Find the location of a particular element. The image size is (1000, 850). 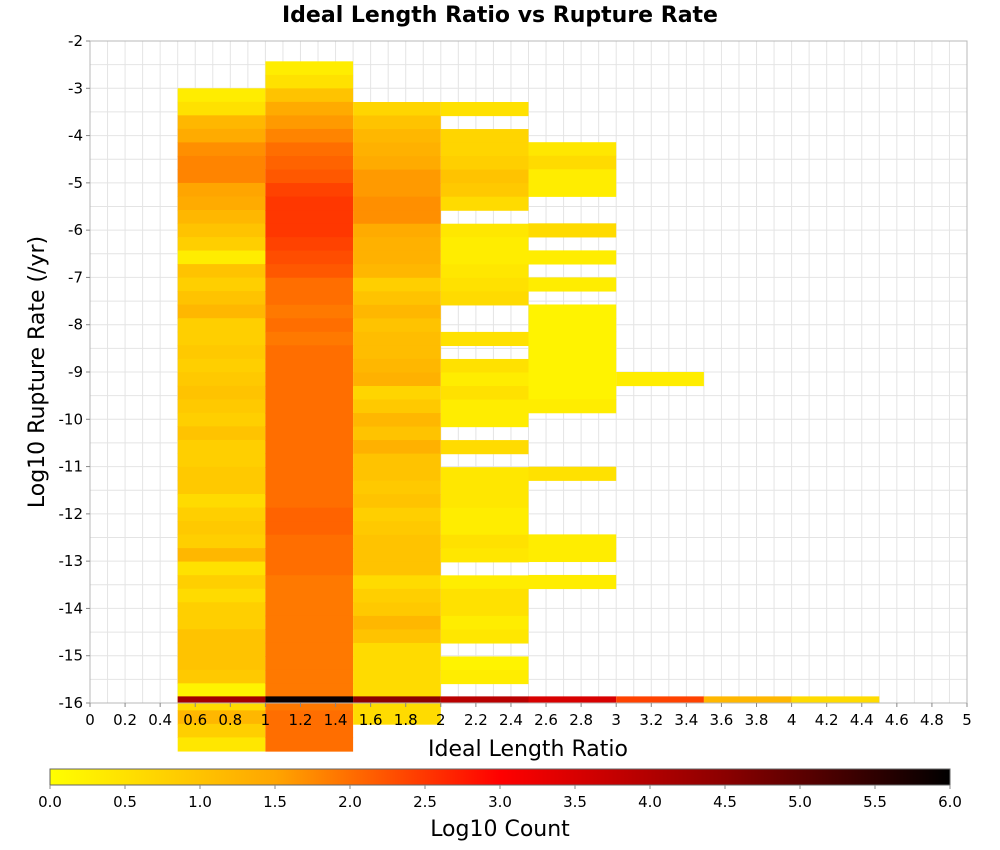

chart-title: Ideal Length Ratio vs Rupture Rate is located at coordinates (500, 15).